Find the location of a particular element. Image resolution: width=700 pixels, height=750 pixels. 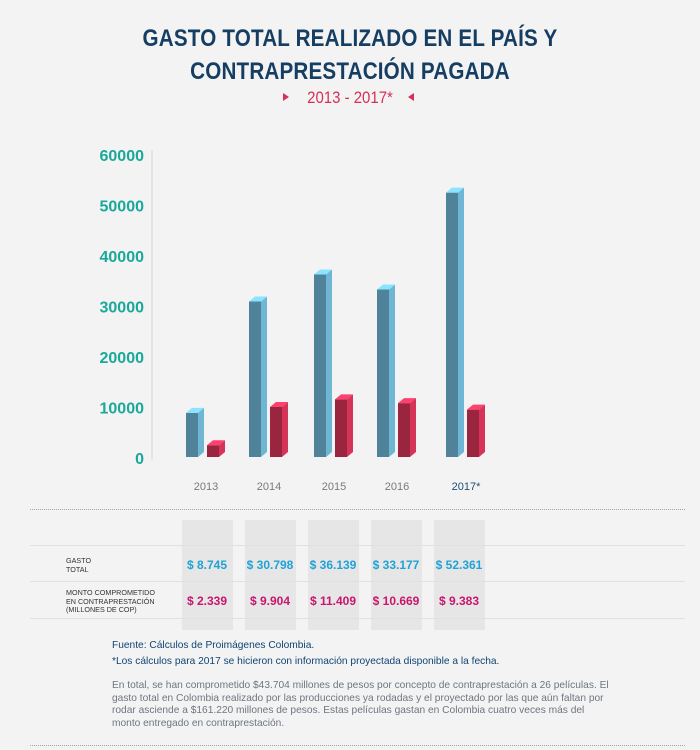

bar-monto-1-front is located at coordinates (276, 431).